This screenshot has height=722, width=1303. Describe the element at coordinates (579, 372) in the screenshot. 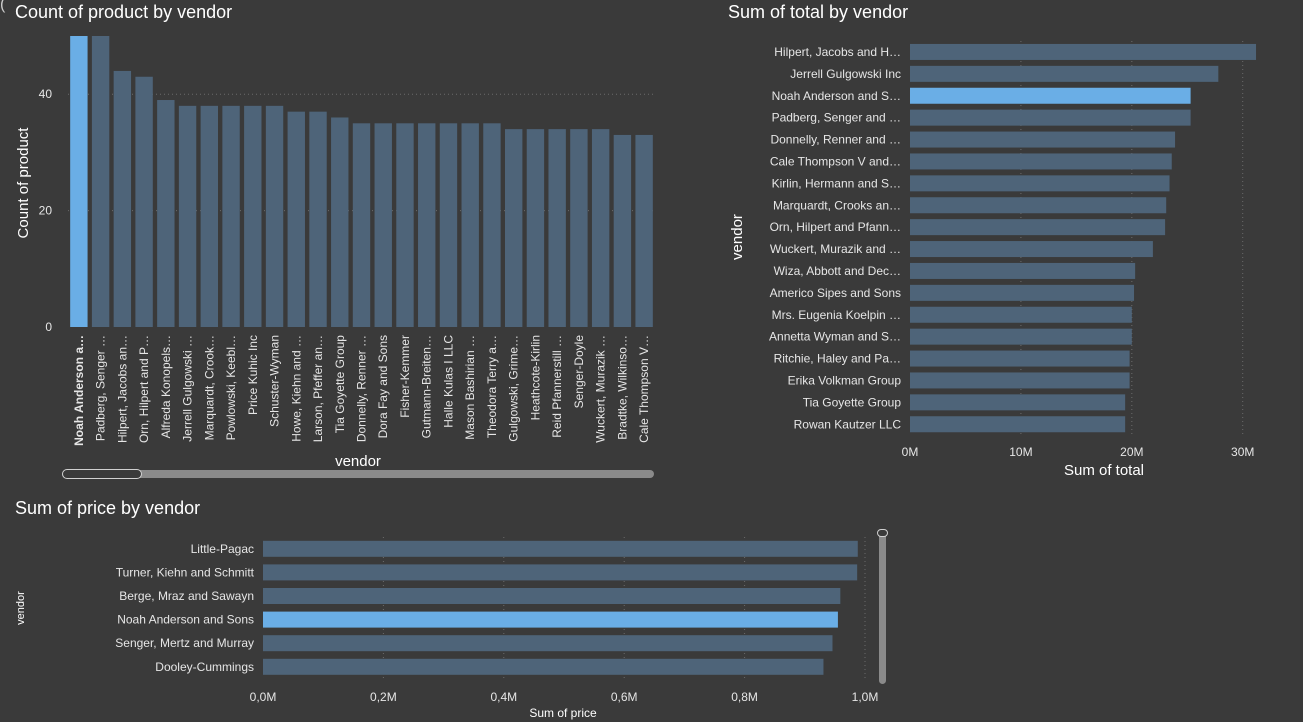

I see `x-category-label: Senger-Doyle` at that location.